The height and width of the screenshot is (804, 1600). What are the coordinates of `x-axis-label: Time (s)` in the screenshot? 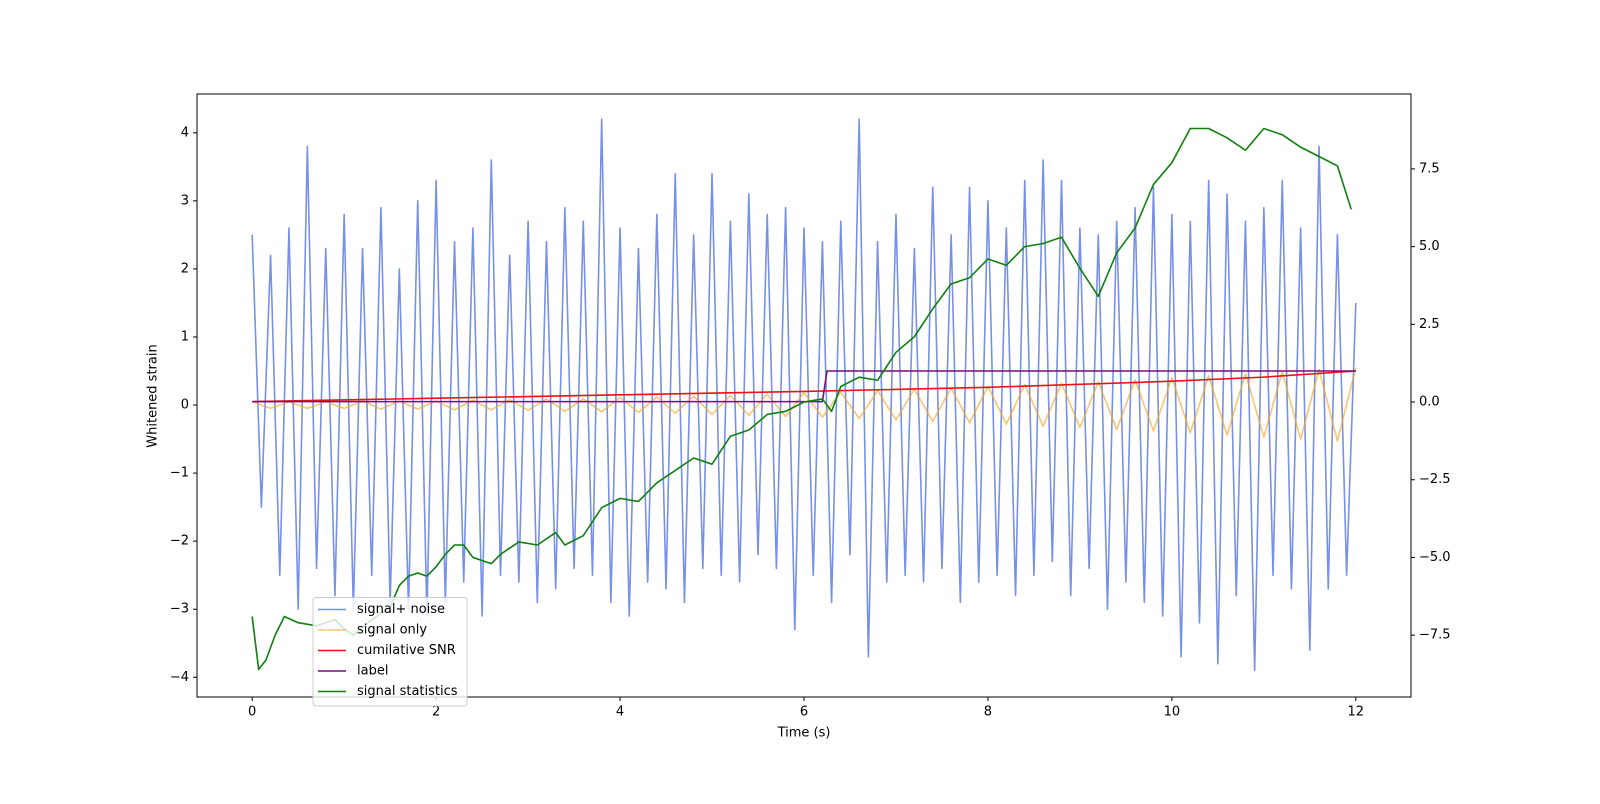 It's located at (804, 733).